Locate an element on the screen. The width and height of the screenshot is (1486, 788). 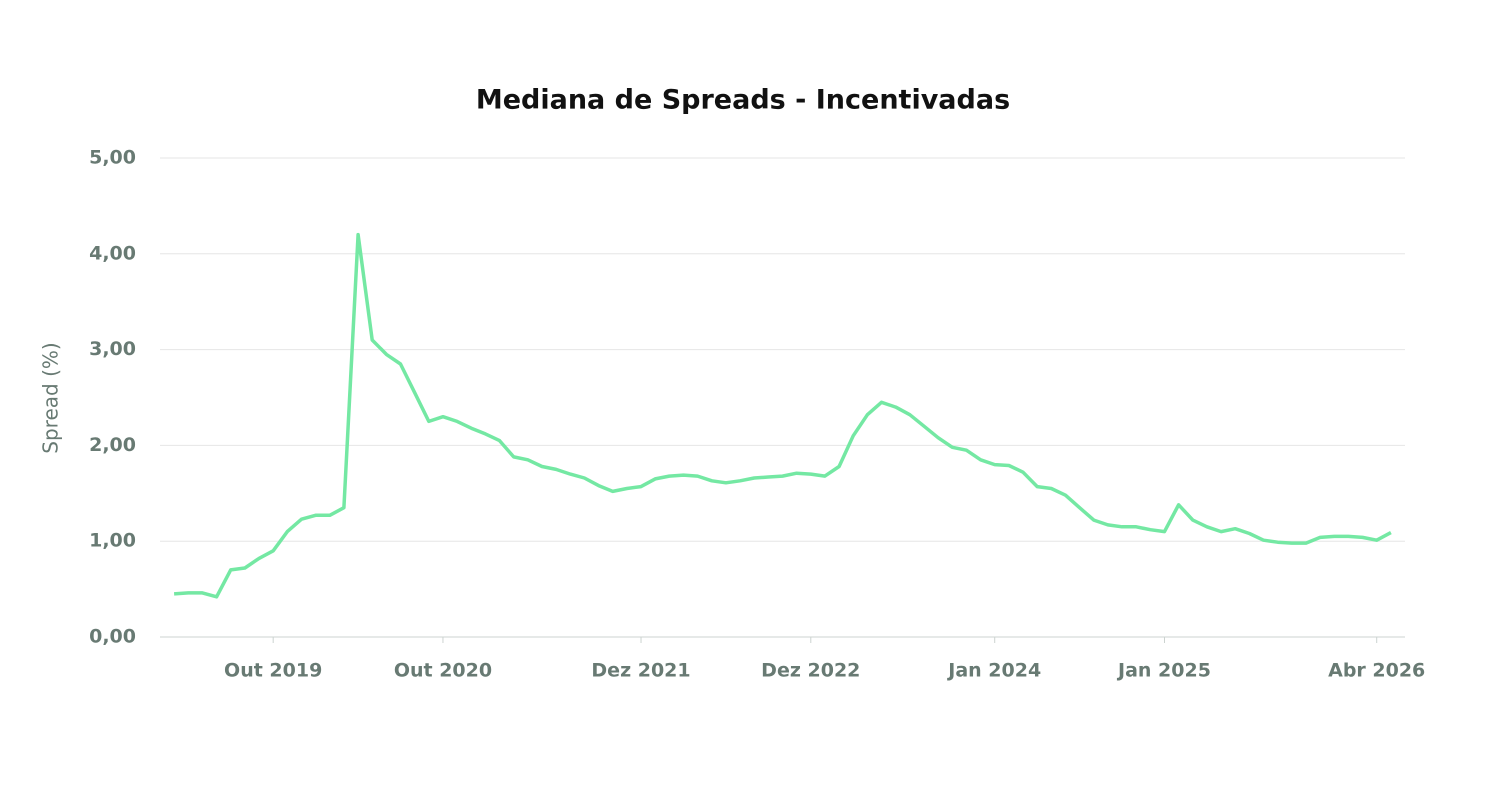
x-tick-label: Dez 2021 is located at coordinates (640, 671).